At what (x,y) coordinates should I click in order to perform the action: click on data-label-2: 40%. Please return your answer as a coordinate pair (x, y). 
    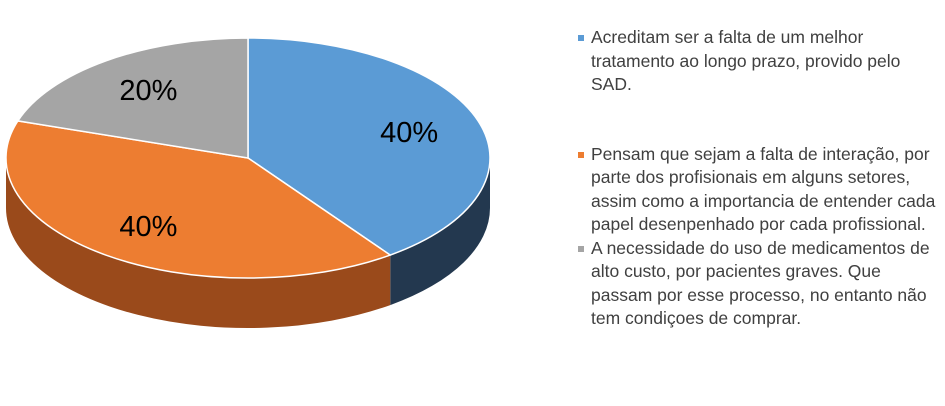
    Looking at the image, I should click on (148, 227).